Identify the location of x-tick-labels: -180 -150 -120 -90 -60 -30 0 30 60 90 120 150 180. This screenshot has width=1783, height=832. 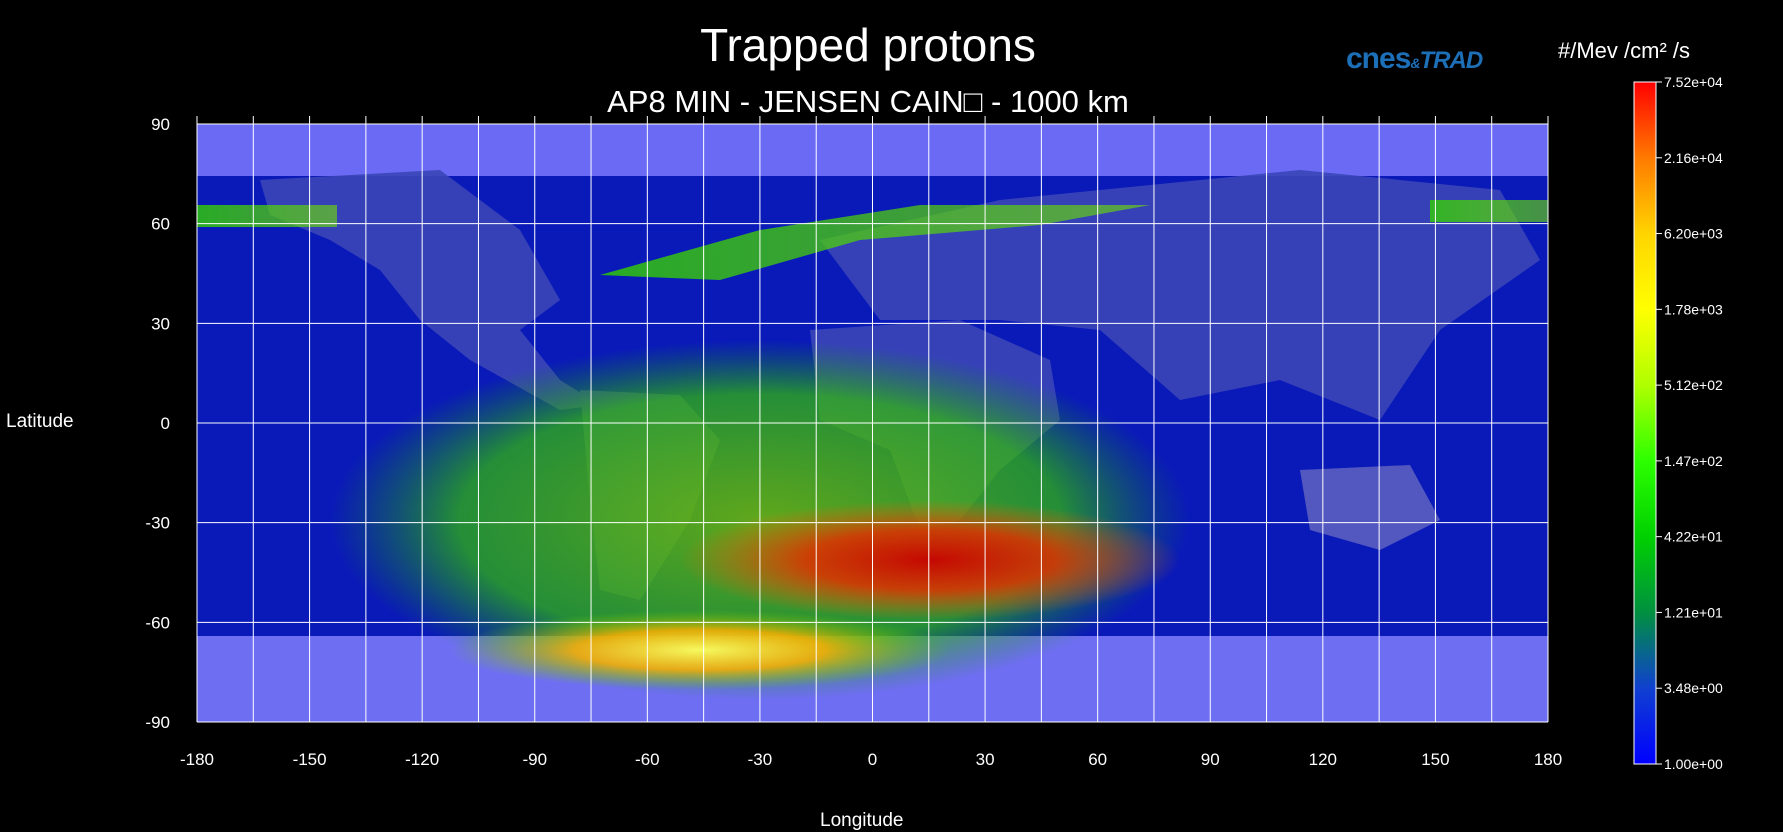
(871, 759).